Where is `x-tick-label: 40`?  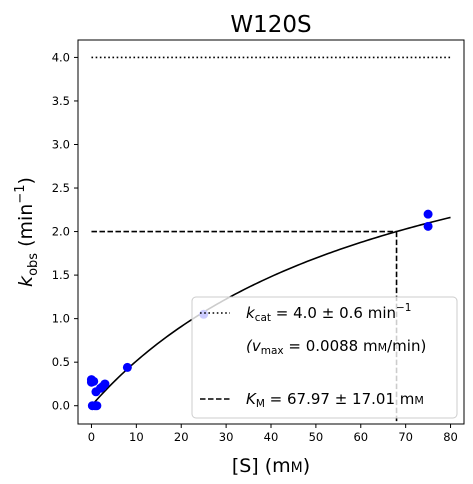
x-tick-label: 40 is located at coordinates (271, 437).